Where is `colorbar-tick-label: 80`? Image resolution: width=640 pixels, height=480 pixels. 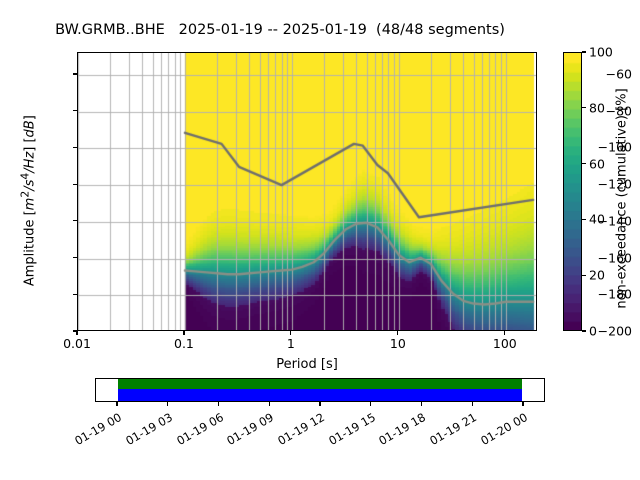 colorbar-tick-label: 80 is located at coordinates (597, 108).